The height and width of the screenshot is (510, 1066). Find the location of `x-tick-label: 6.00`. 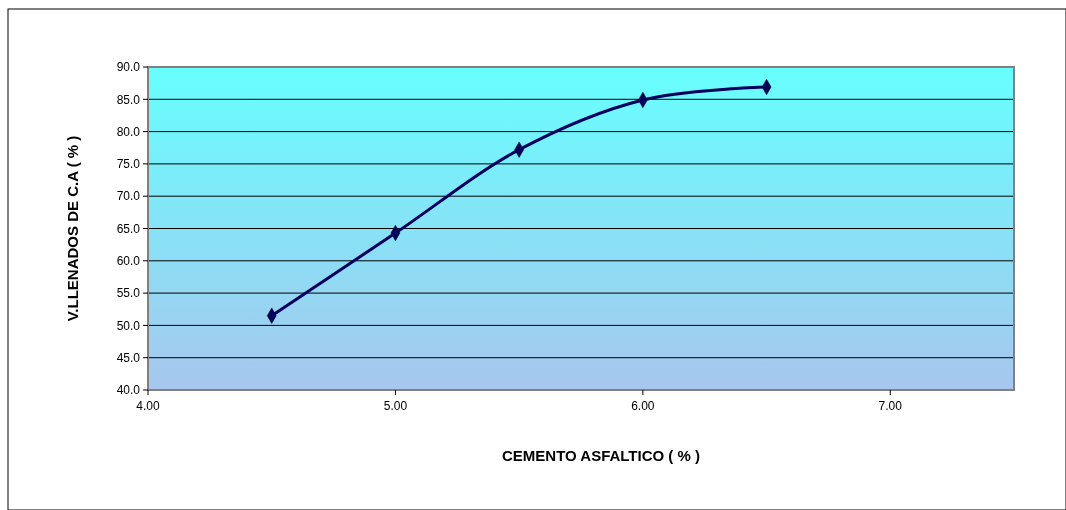

x-tick-label: 6.00 is located at coordinates (643, 406).